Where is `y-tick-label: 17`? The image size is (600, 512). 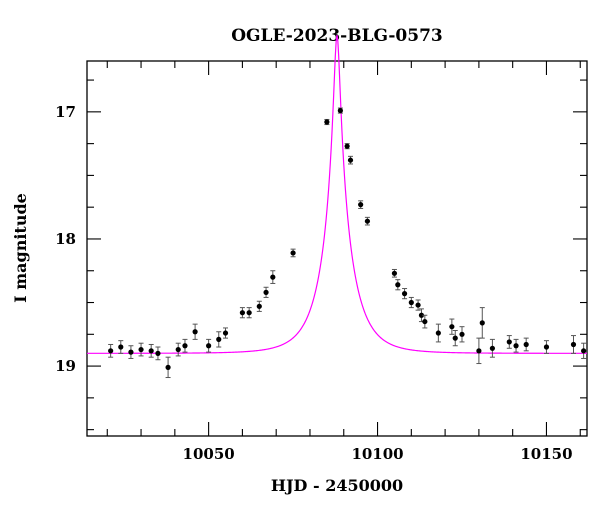 y-tick-label: 17 is located at coordinates (65, 112).